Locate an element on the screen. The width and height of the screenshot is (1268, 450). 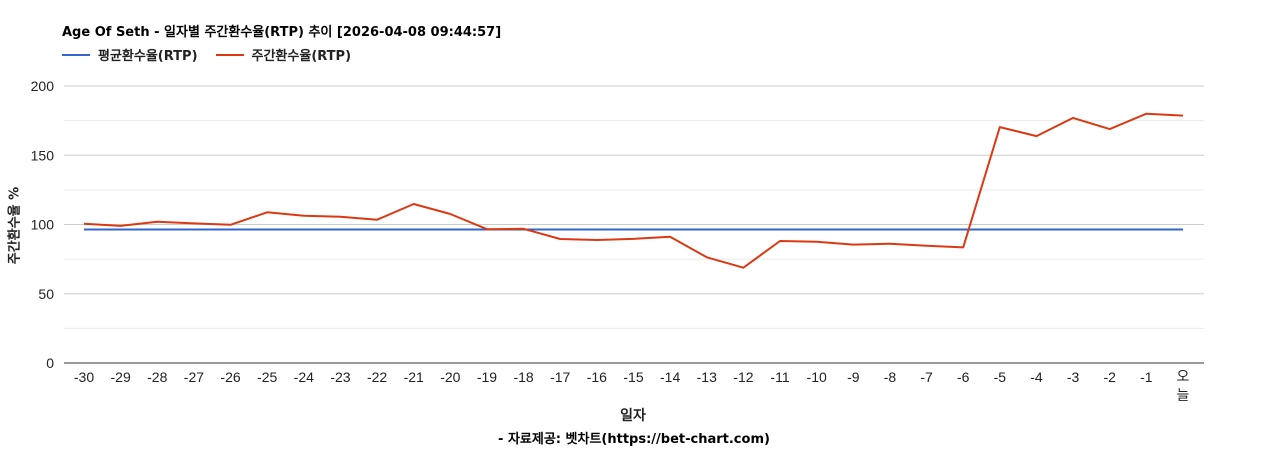
x-tick-label: -24 is located at coordinates (304, 377).